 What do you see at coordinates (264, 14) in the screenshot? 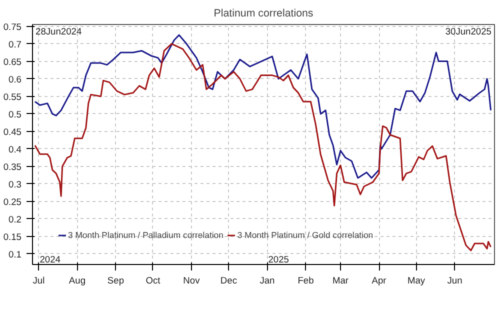
I see `chart-title: Platinum correlations` at bounding box center [264, 14].